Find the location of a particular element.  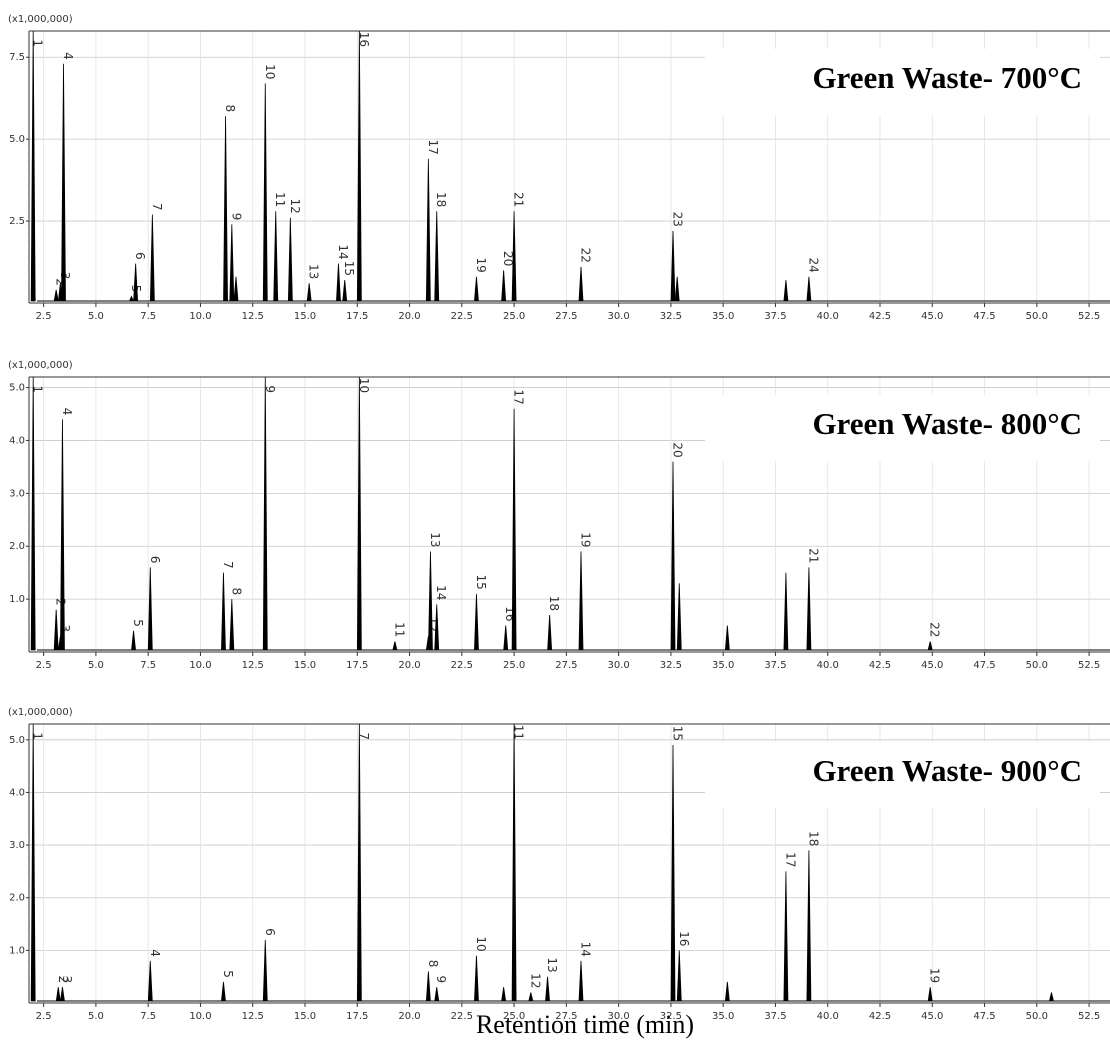

x-tick-label: 30.0 is located at coordinates (619, 665).